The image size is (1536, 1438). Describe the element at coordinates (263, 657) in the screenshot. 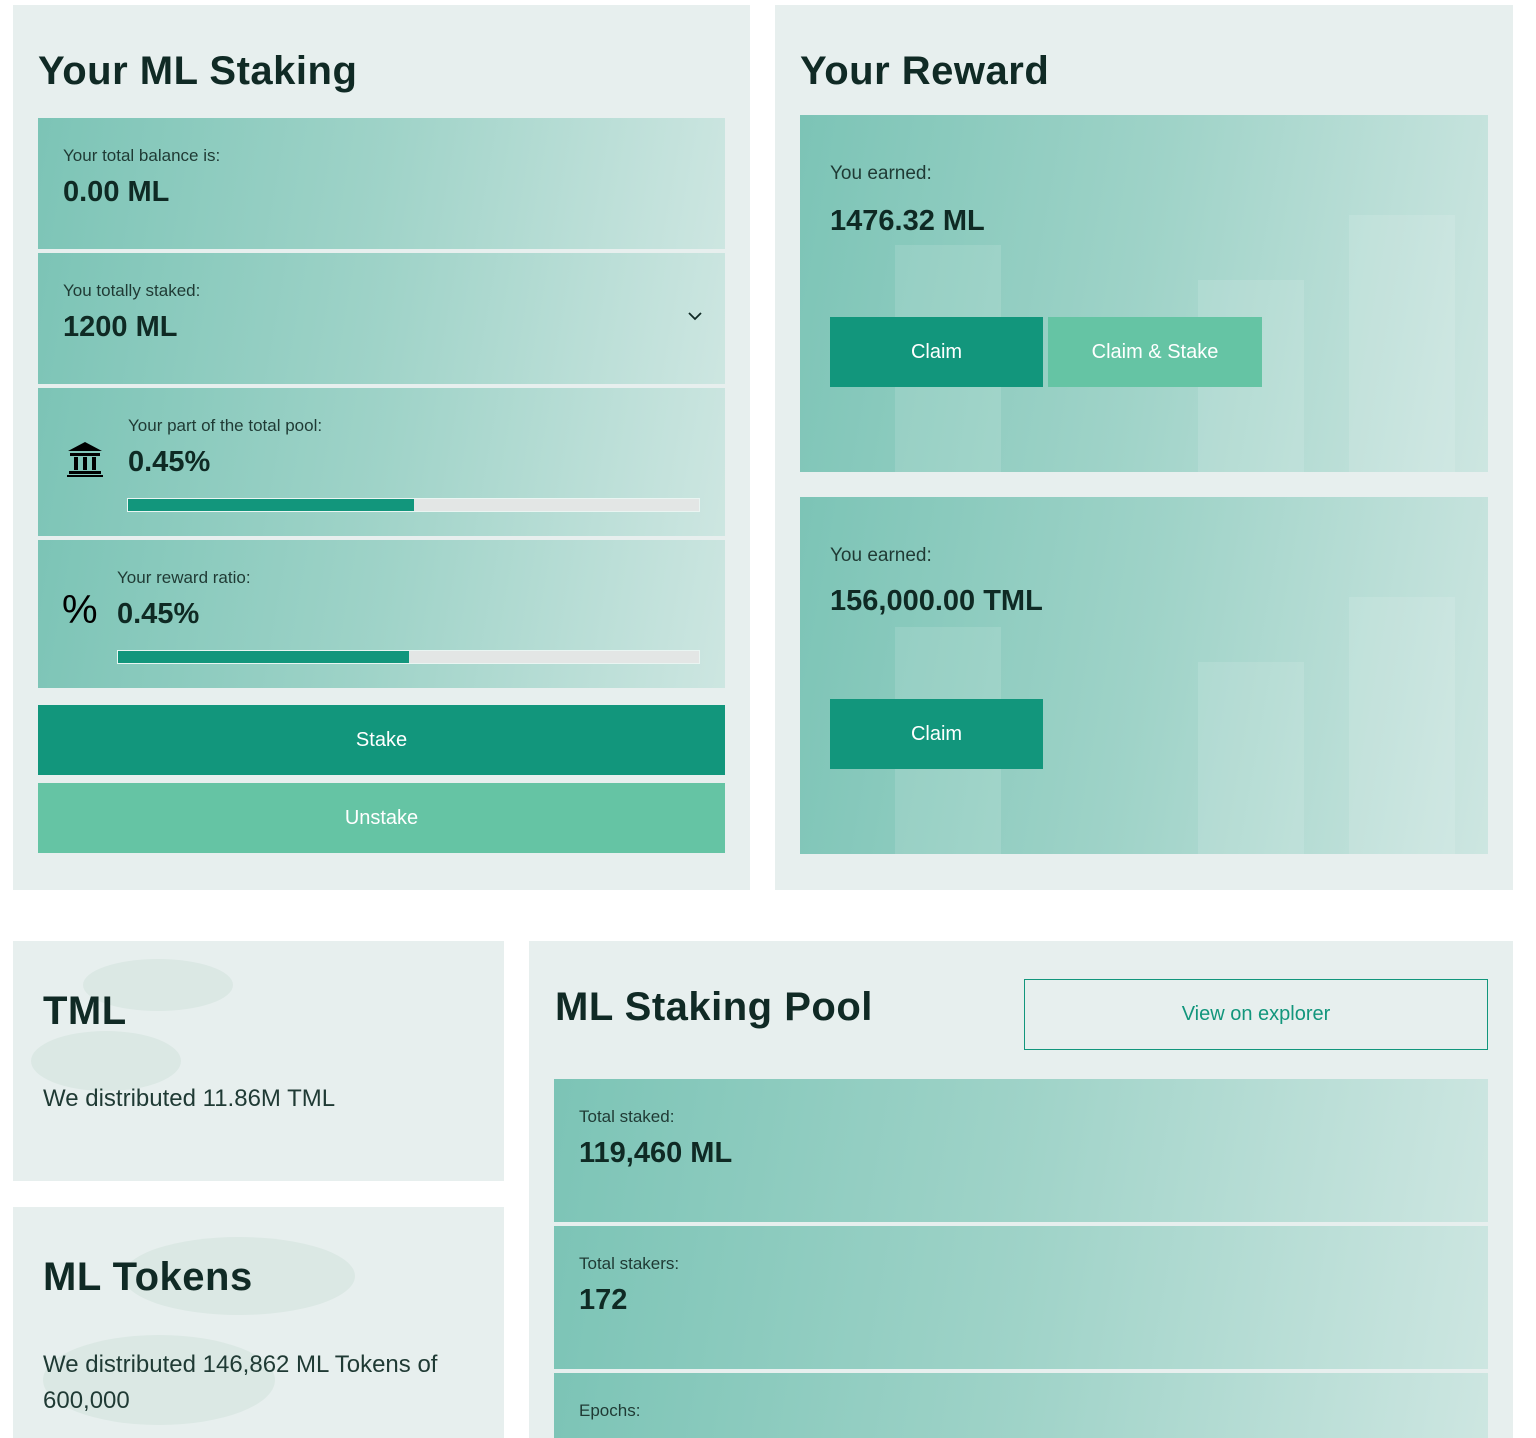

I see `reward-ratio-progress-fill` at that location.